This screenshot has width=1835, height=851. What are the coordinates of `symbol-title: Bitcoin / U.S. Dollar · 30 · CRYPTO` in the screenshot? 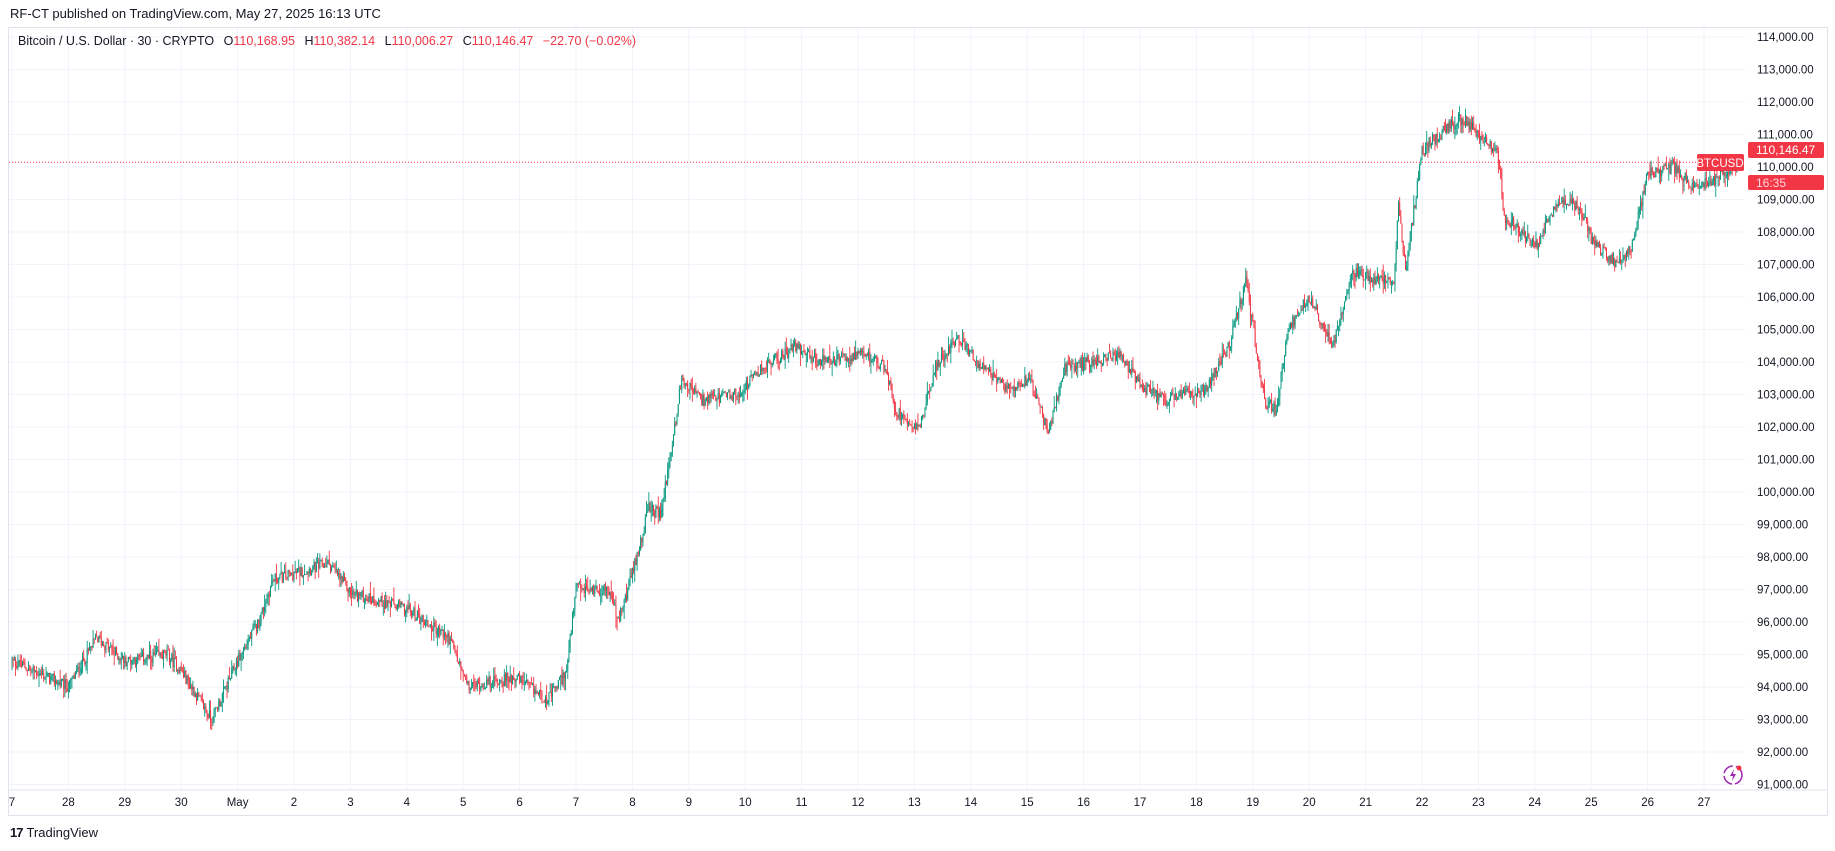 It's located at (116, 41).